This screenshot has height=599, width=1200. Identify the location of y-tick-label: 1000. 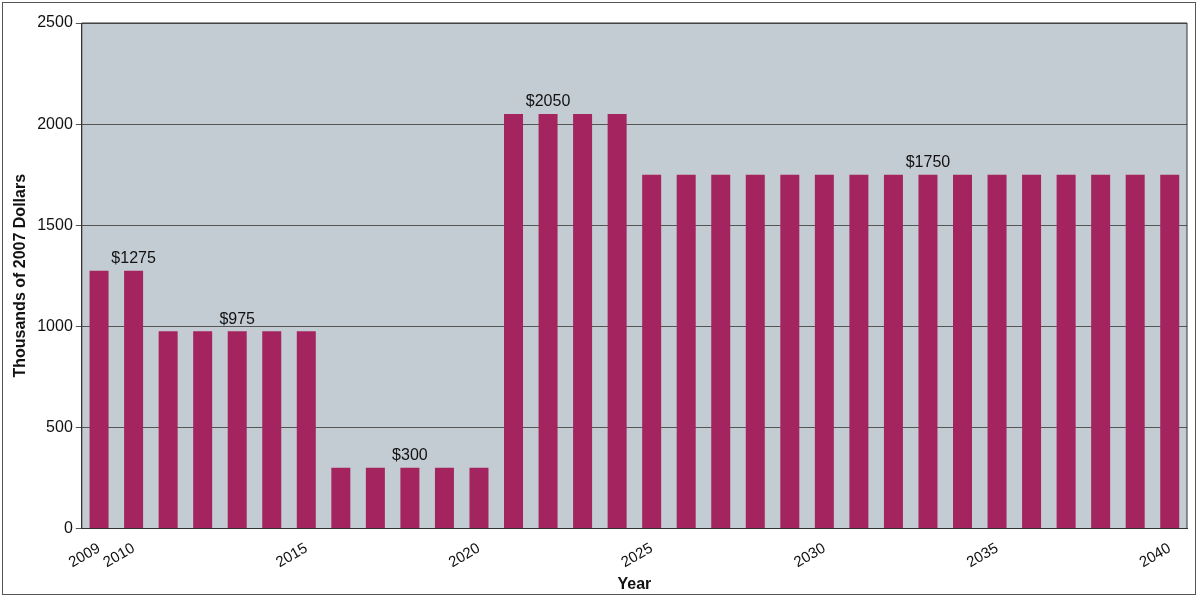
(55, 325).